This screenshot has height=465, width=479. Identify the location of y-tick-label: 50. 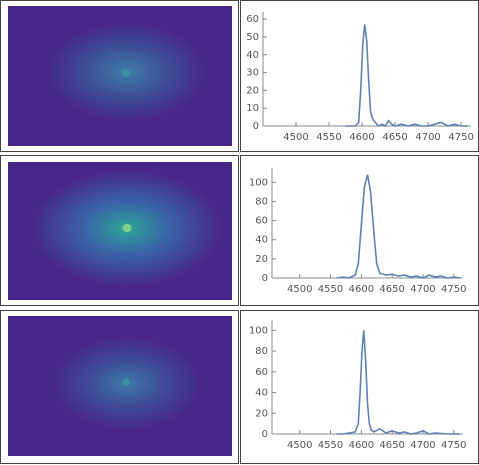
(252, 37).